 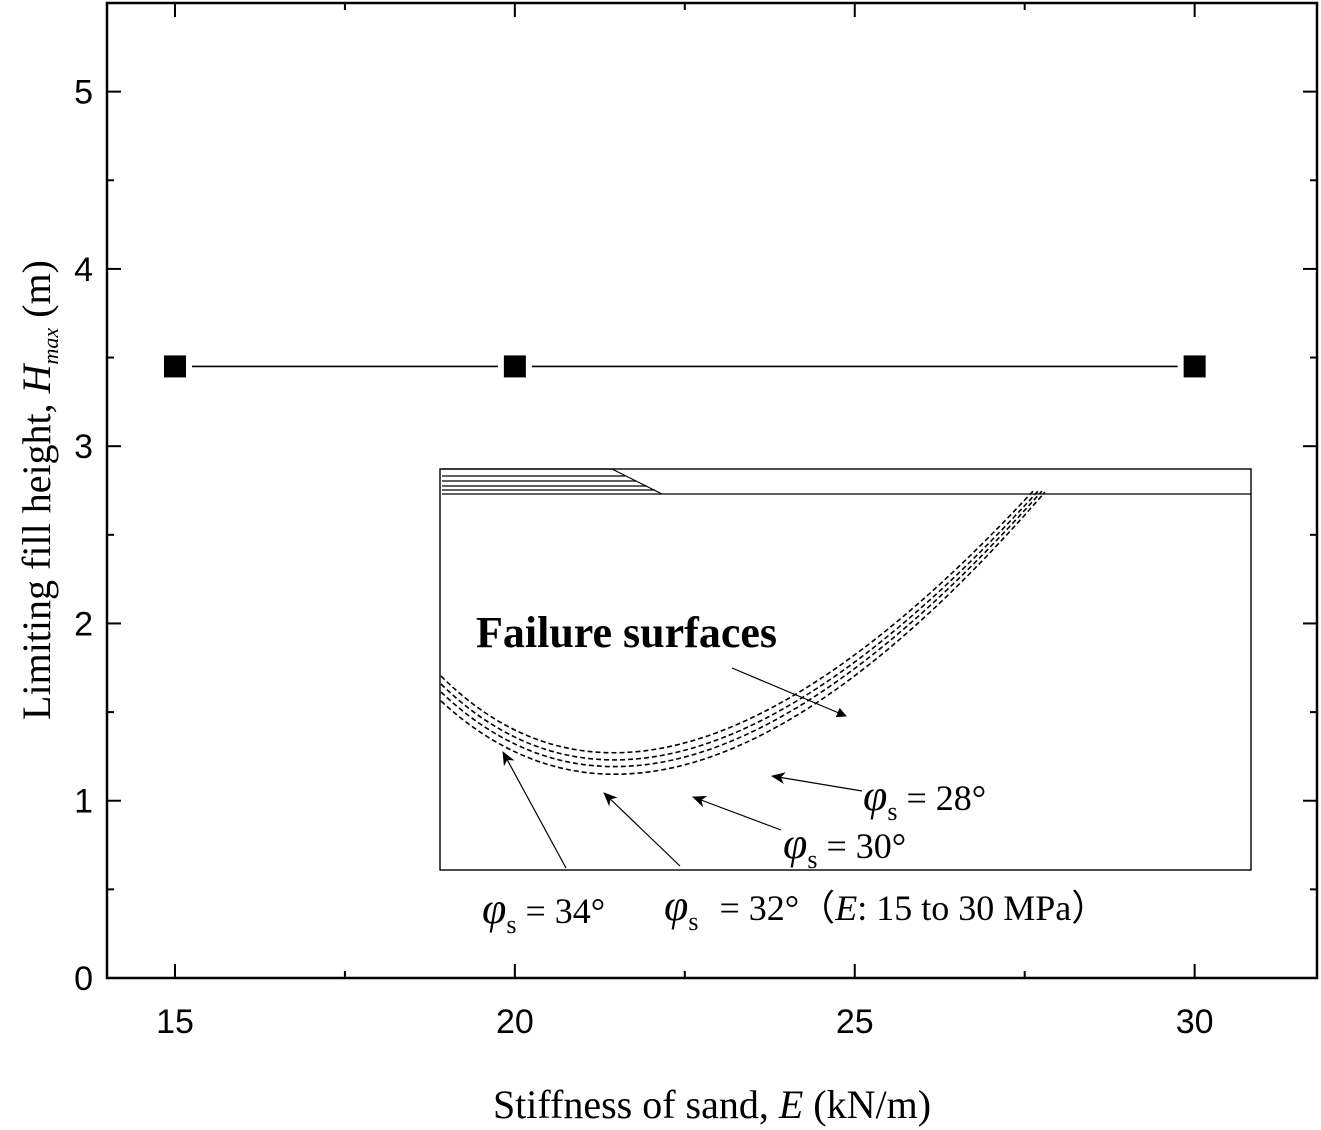 What do you see at coordinates (789, 692) in the screenshot?
I see `failure-surfaces-arrow` at bounding box center [789, 692].